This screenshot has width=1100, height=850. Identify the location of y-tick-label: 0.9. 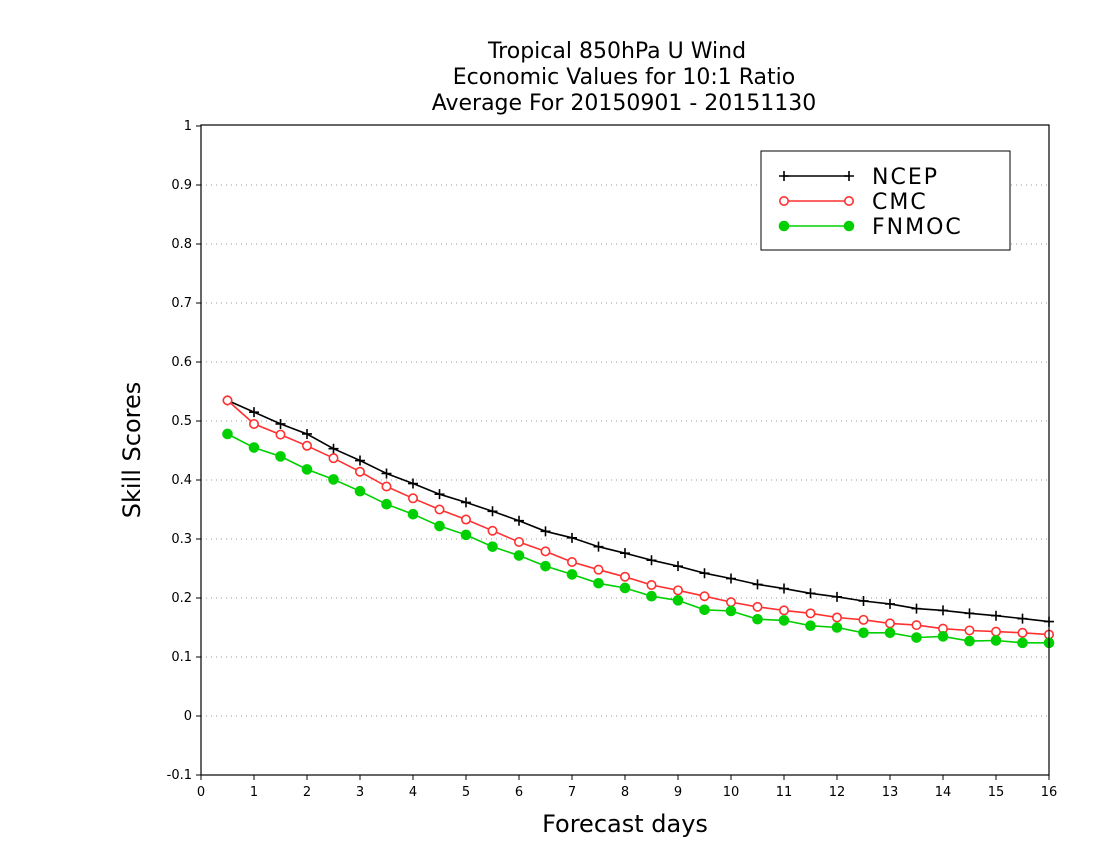
(181, 185).